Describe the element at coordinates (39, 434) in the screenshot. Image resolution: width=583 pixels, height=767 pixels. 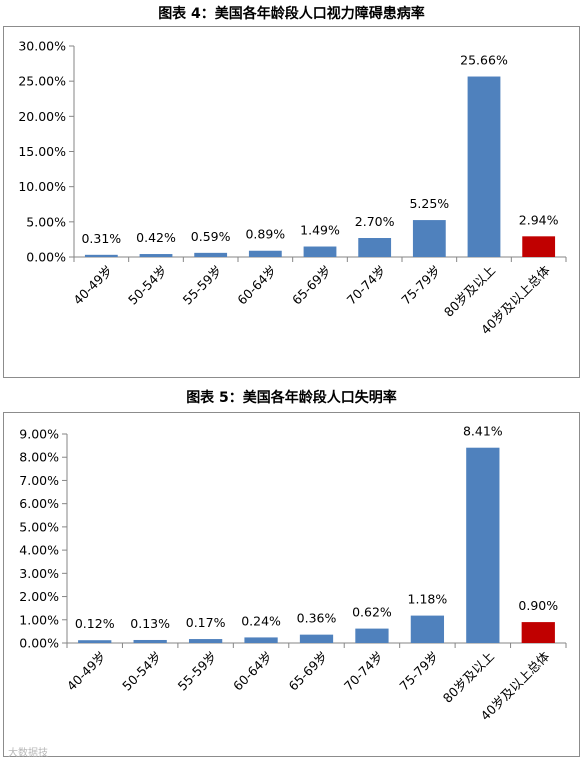
I see `chart-2-y-tick-label: 9.00%` at that location.